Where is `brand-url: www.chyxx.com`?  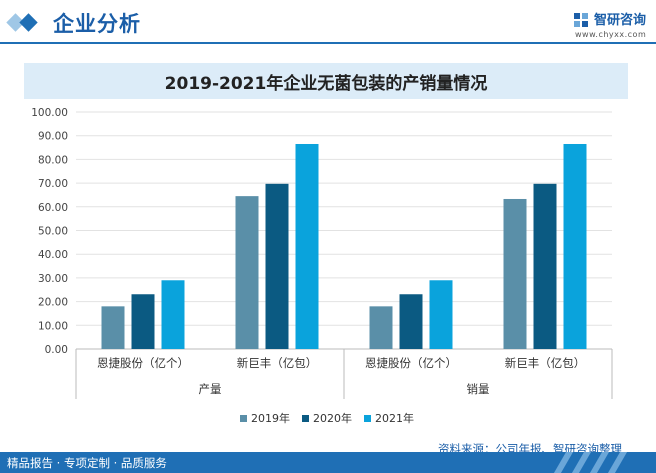
brand-url: www.chyxx.com is located at coordinates (611, 34).